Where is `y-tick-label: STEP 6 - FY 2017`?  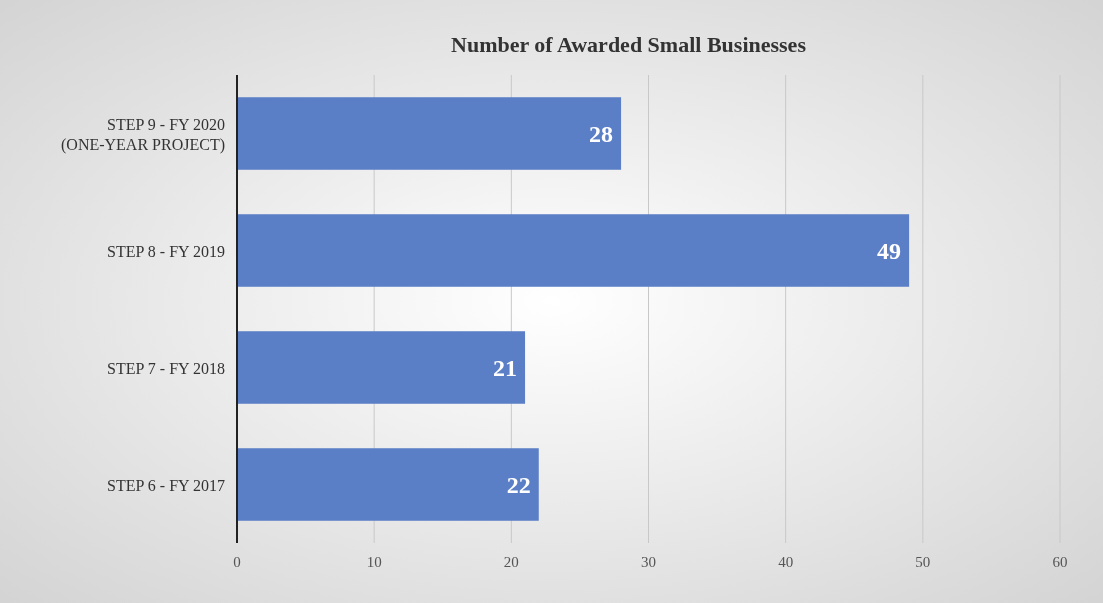 y-tick-label: STEP 6 - FY 2017 is located at coordinates (166, 484).